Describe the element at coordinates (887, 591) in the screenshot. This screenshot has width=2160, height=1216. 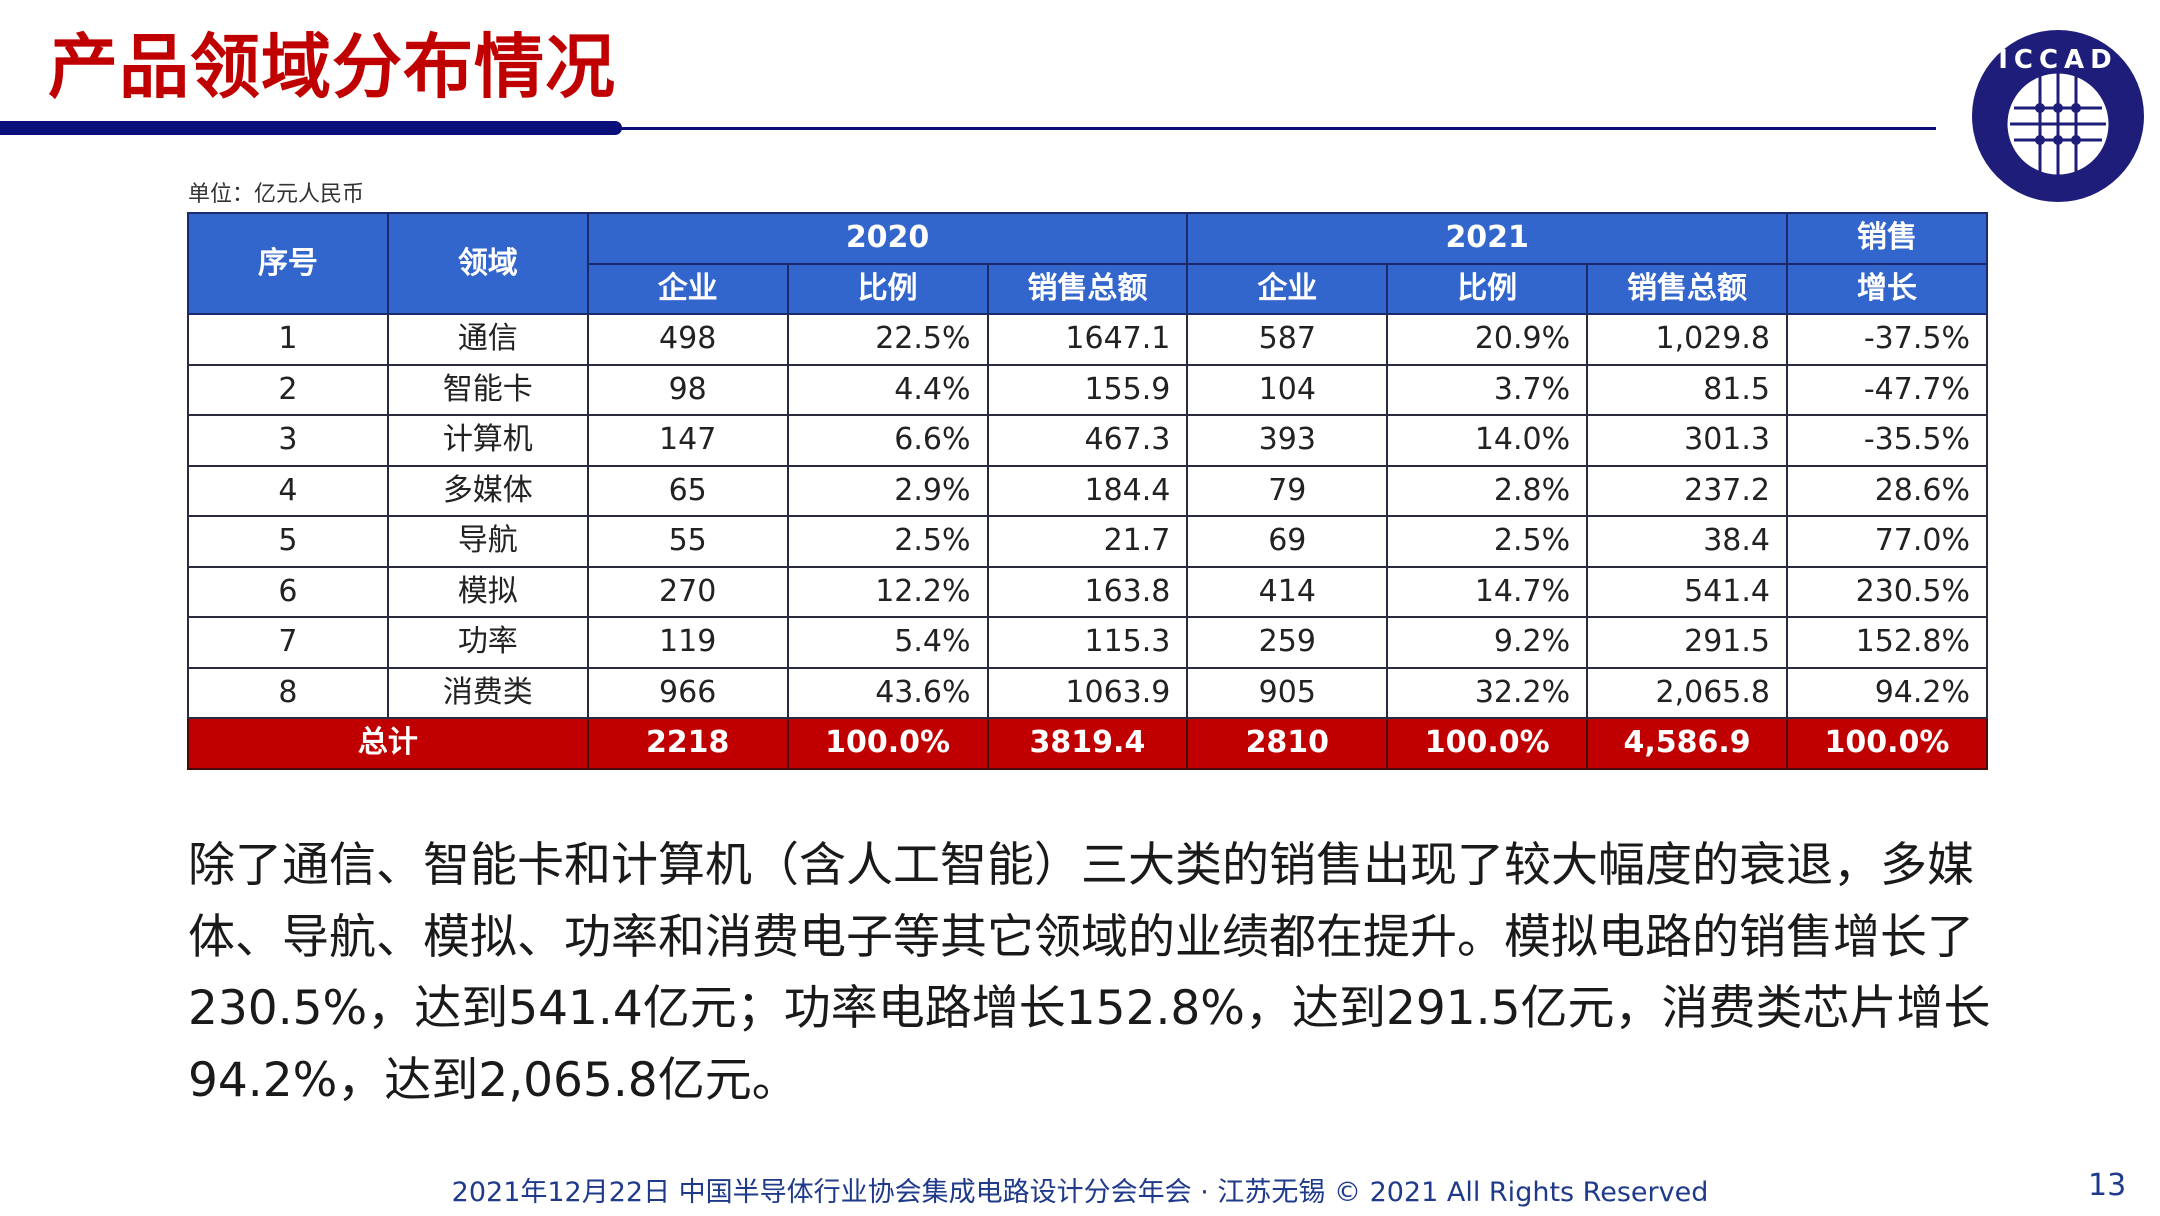
I see `table-cell: 12.2%` at that location.